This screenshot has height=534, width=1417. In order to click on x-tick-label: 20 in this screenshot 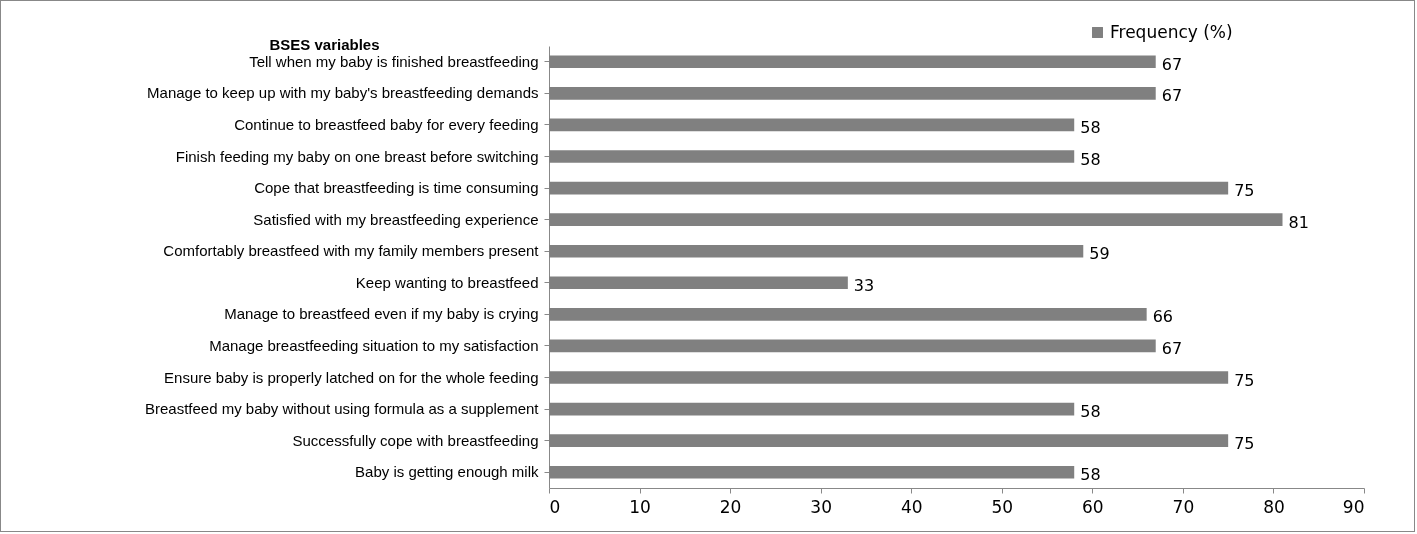, I will do `click(730, 506)`.